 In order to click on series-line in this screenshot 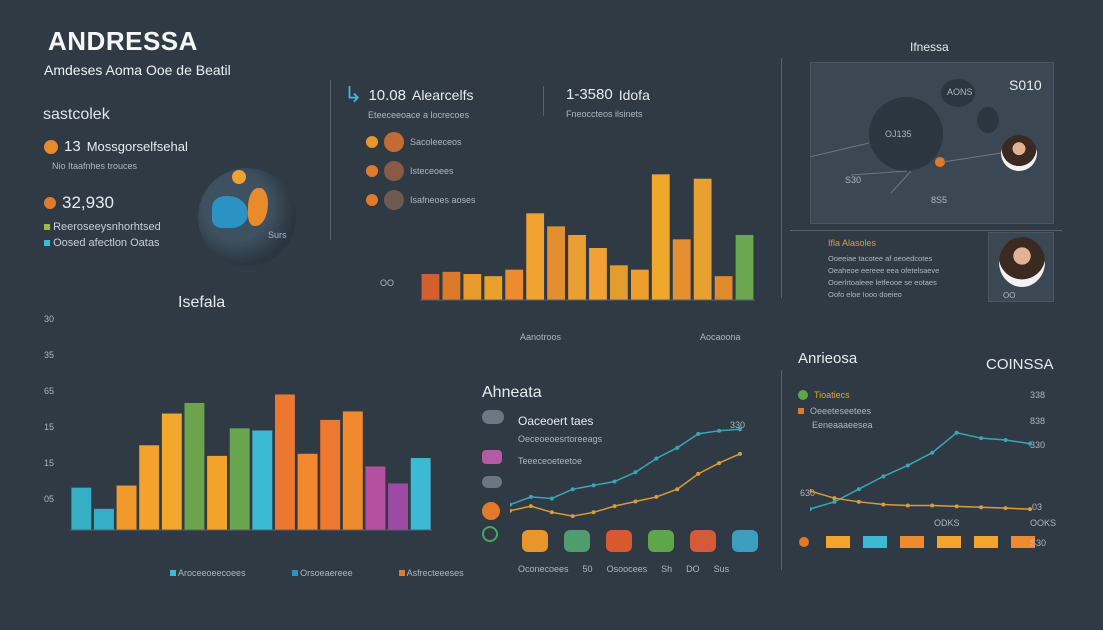, I will do `click(625, 467)`.